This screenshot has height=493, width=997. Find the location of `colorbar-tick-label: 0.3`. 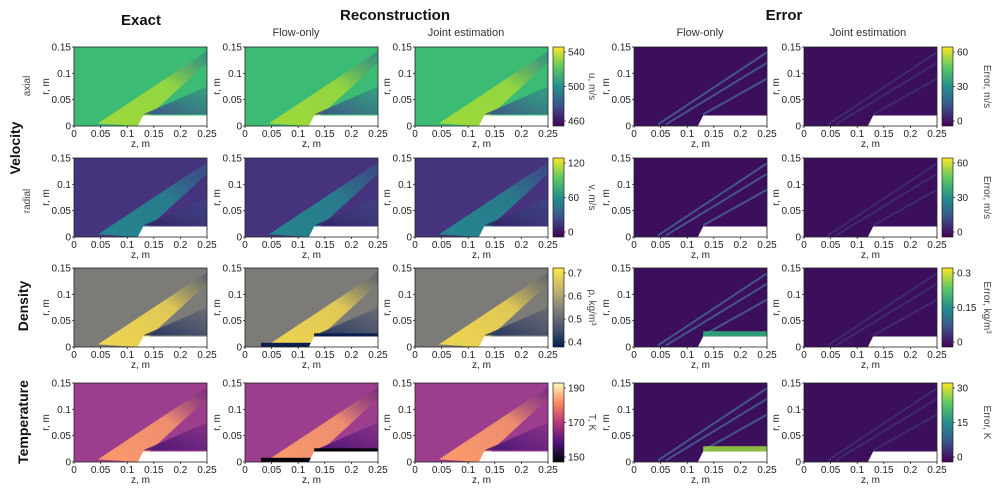

colorbar-tick-label: 0.3 is located at coordinates (964, 274).